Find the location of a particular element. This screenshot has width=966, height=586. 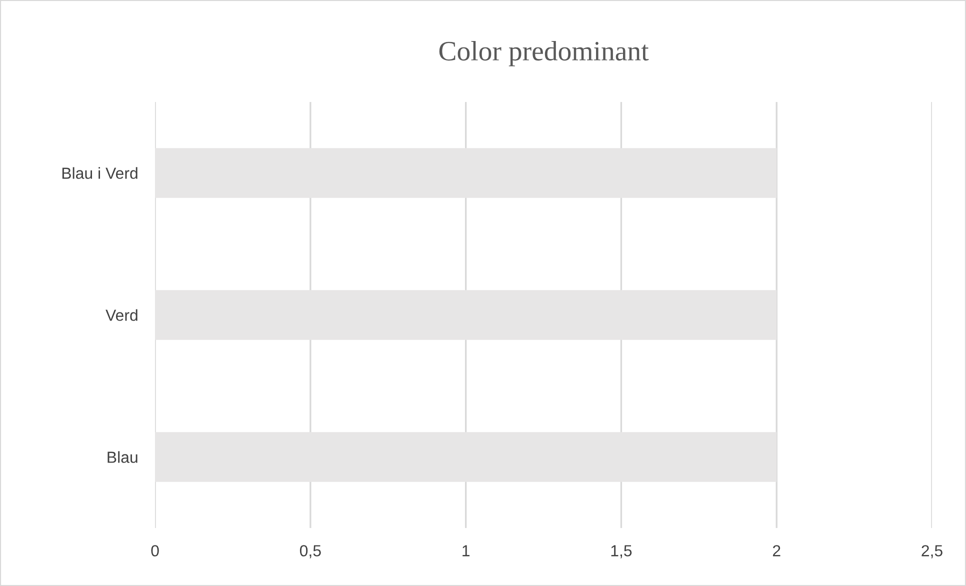

x-tick-label: 1 is located at coordinates (466, 550).